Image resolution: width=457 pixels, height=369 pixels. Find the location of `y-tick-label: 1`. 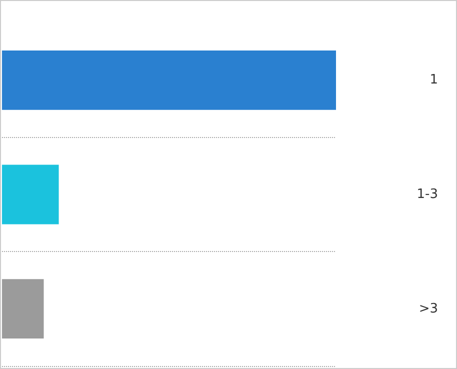

y-tick-label: 1 is located at coordinates (434, 80).